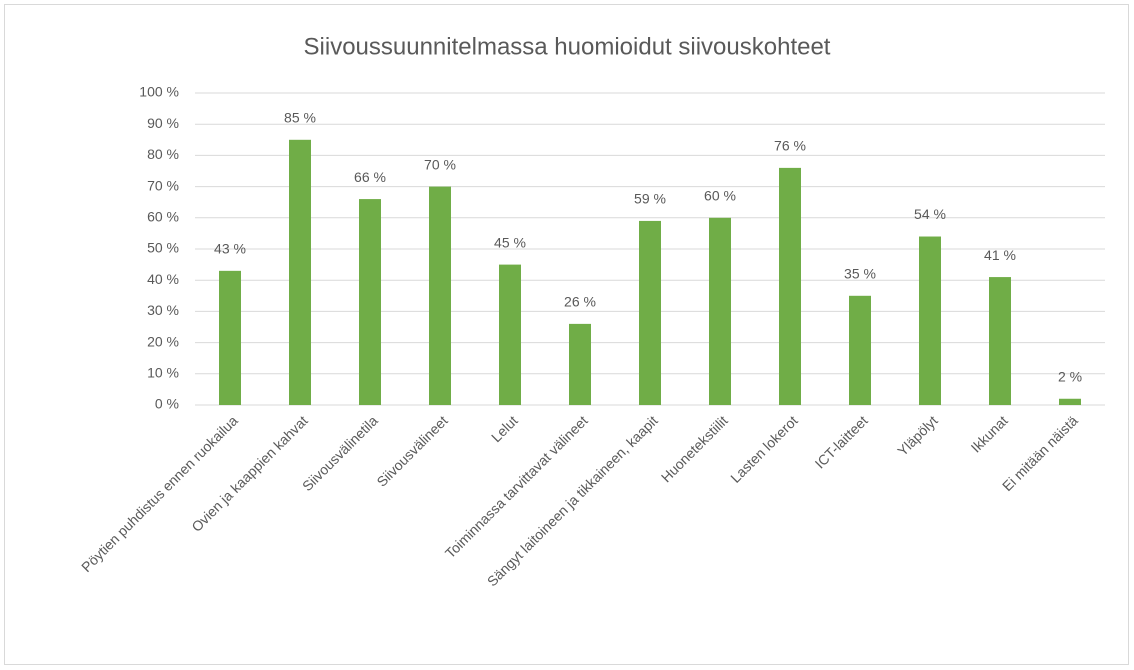 This screenshot has width=1134, height=670. What do you see at coordinates (440, 164) in the screenshot?
I see `data-label: 70 %` at bounding box center [440, 164].